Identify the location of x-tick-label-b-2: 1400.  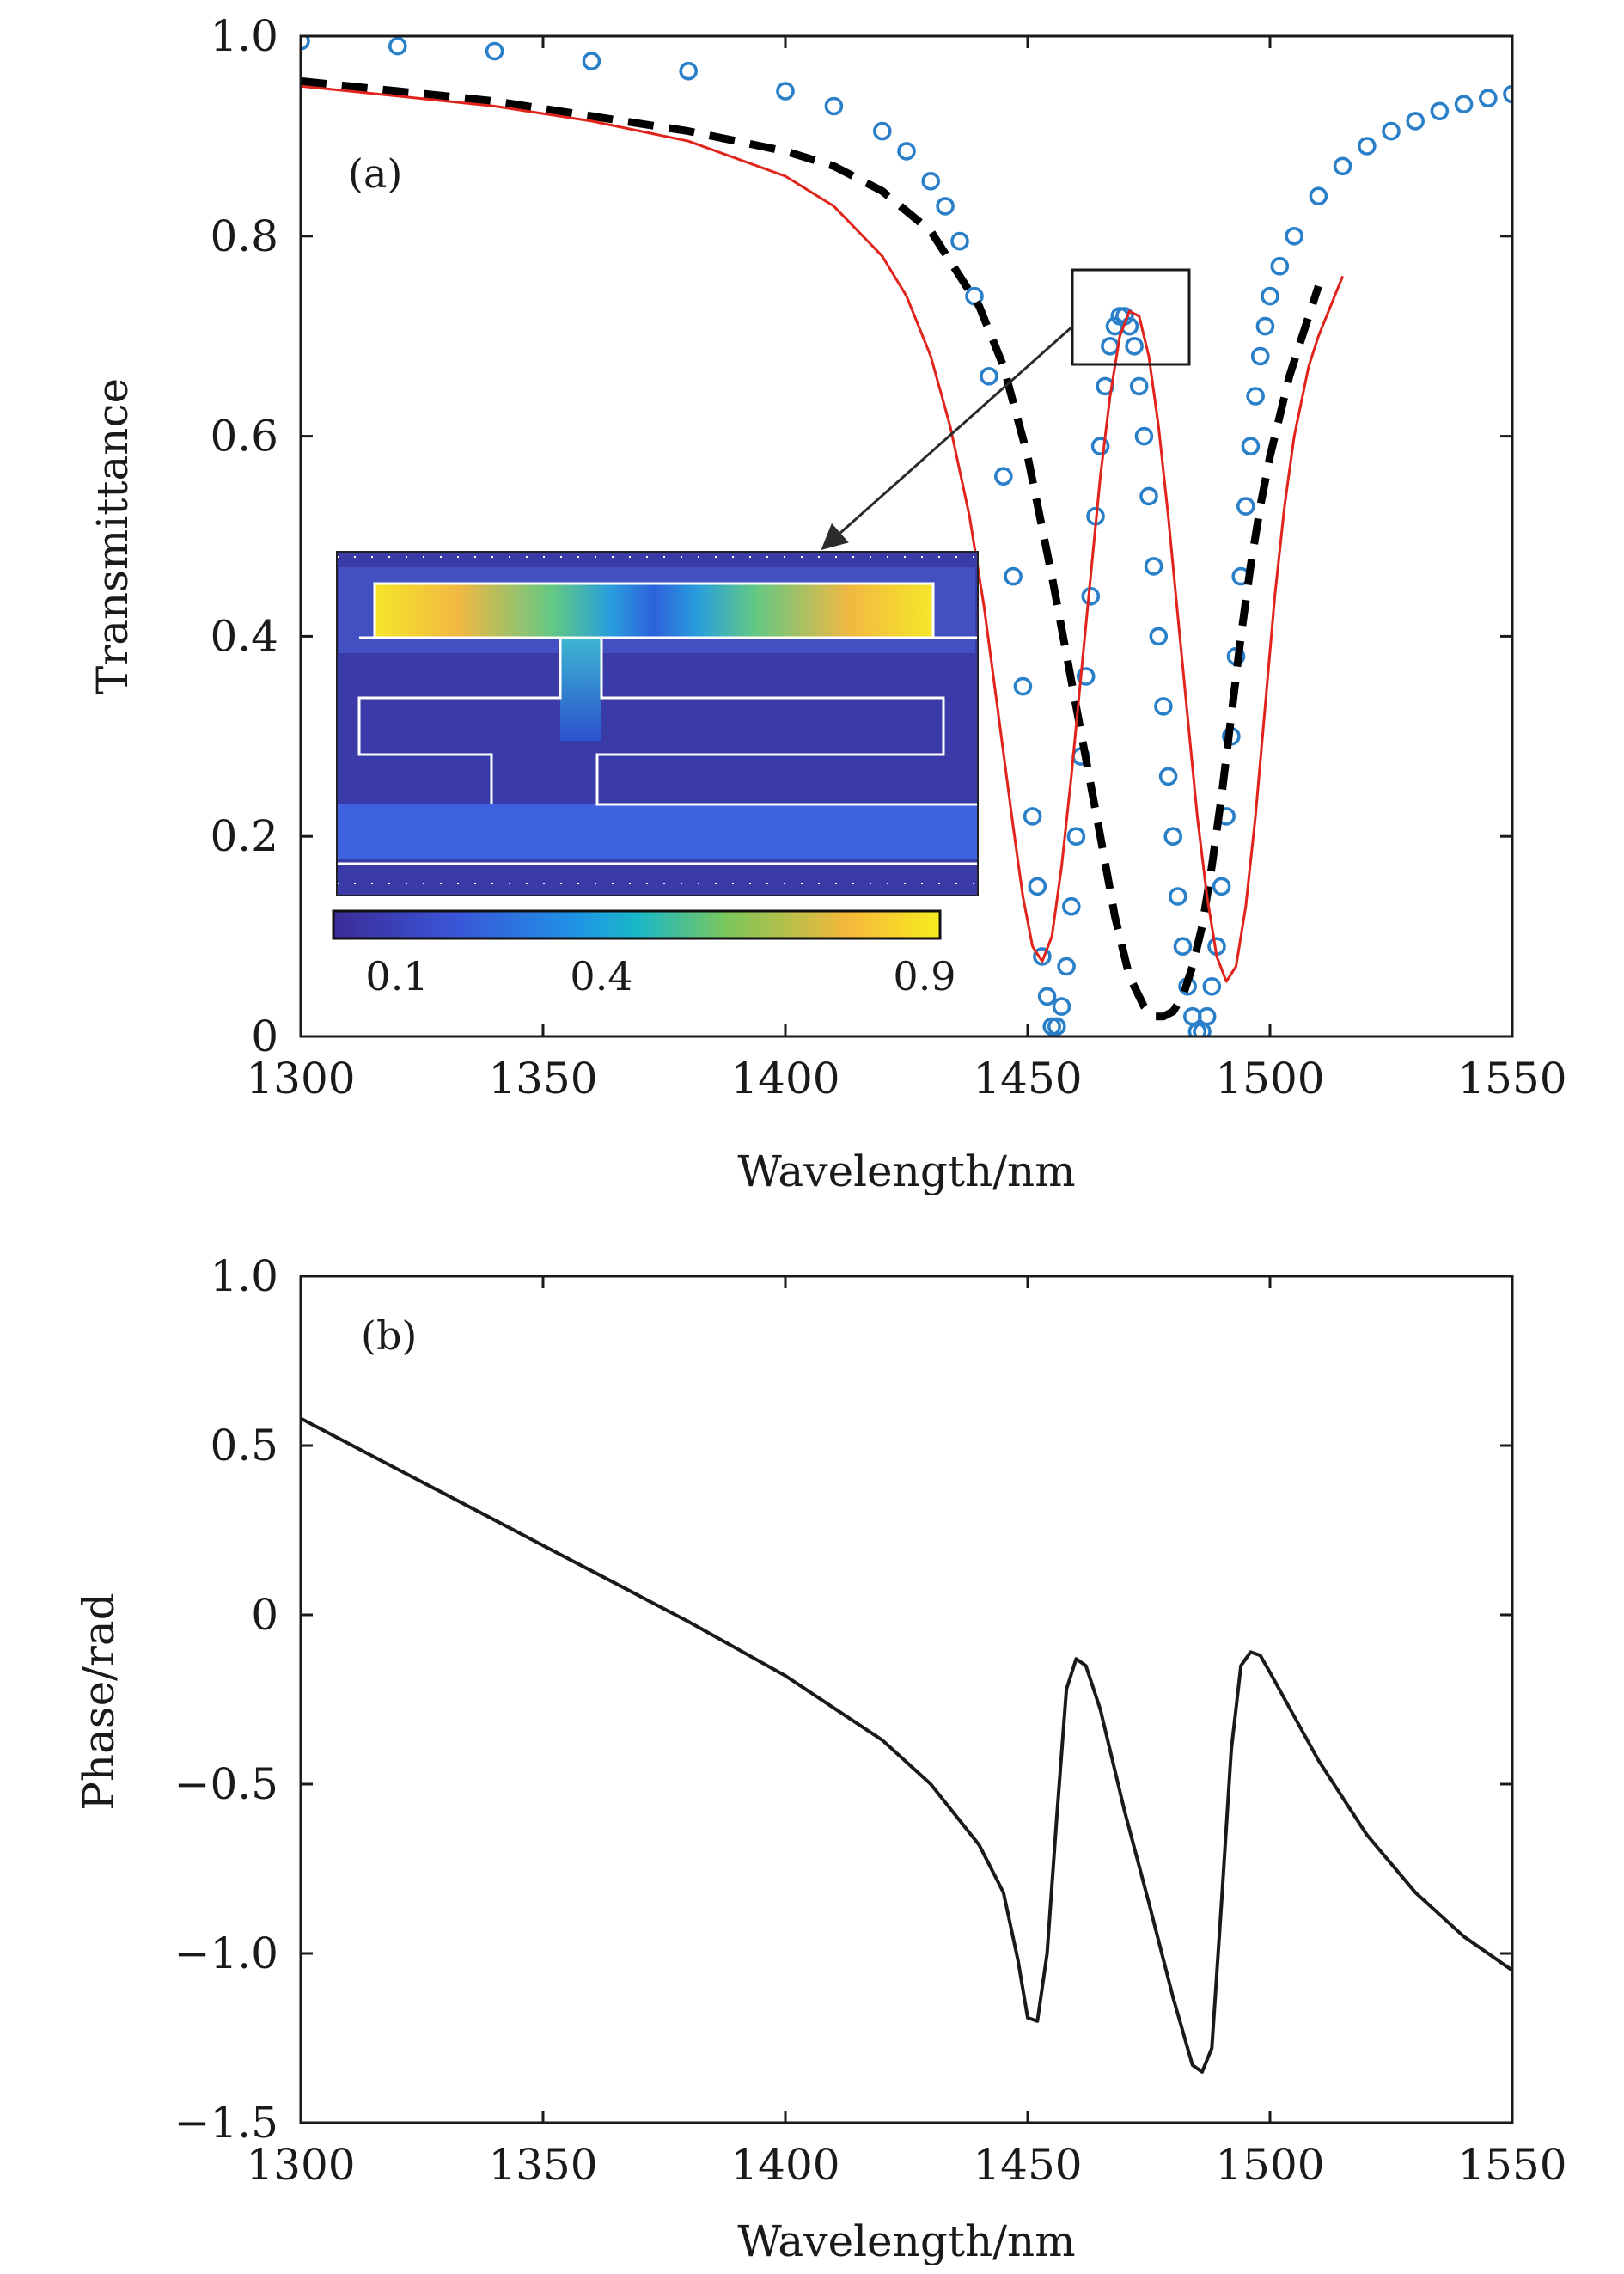
(784, 2165).